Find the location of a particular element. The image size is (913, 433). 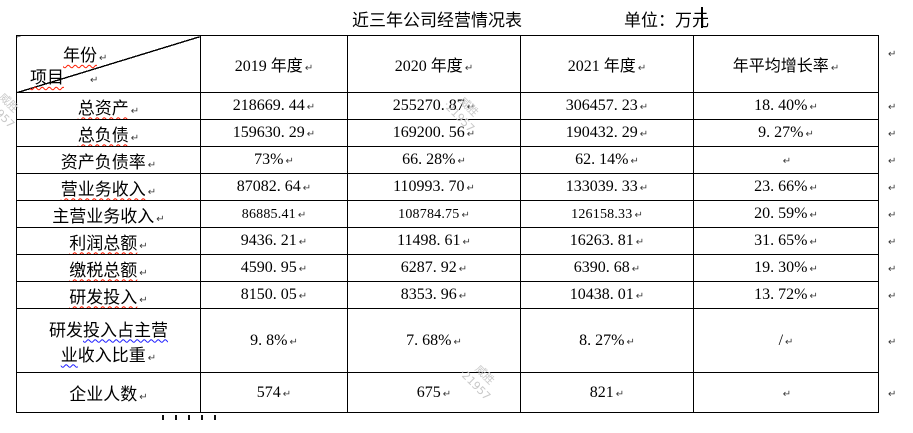

cell-r4-c0: 86885.41 ↵ is located at coordinates (274, 214).